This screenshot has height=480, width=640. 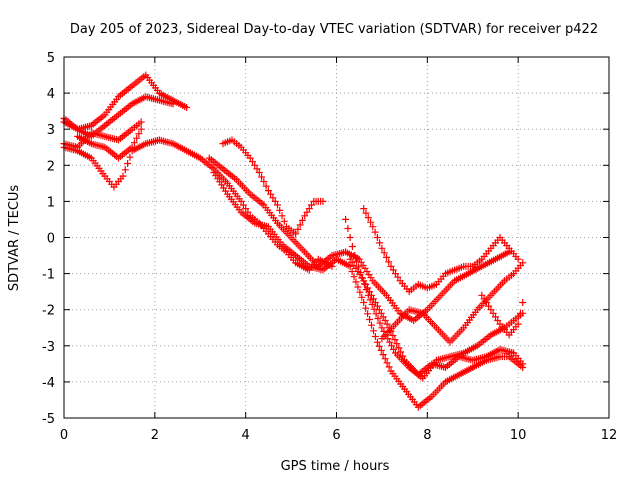 What do you see at coordinates (51, 58) in the screenshot?
I see `y-tick-label: 5` at bounding box center [51, 58].